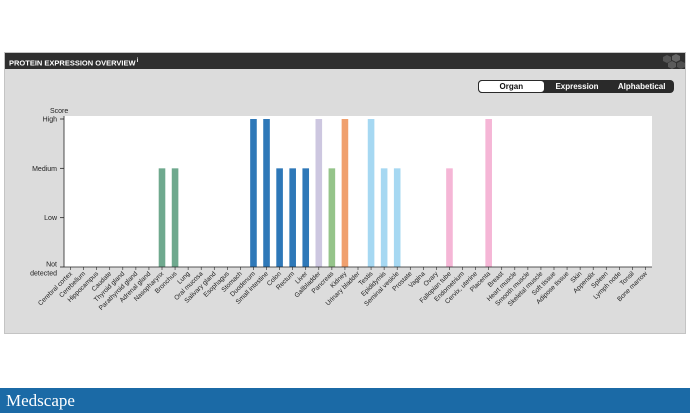  I want to click on toggle-alphabetical: Alphabetical, so click(641, 86).